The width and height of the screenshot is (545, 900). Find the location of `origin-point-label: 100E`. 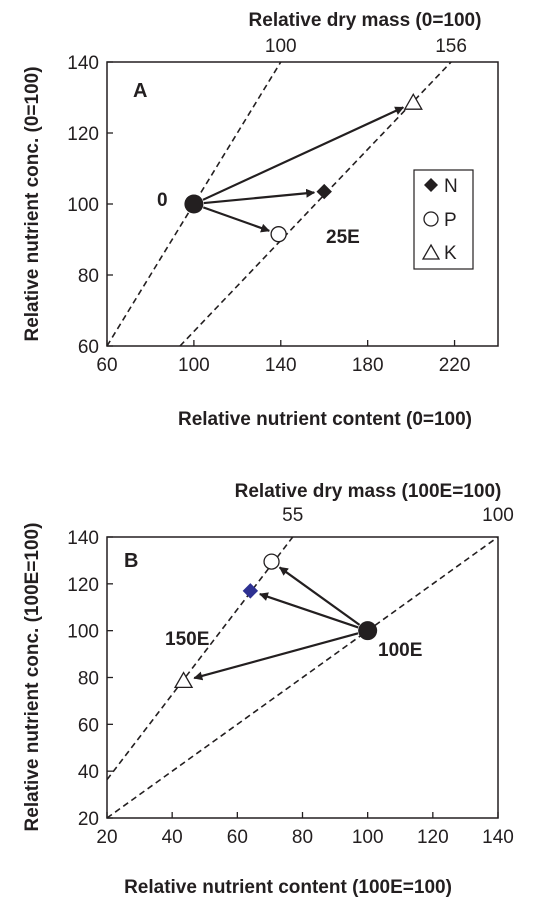

origin-point-label: 100E is located at coordinates (400, 650).